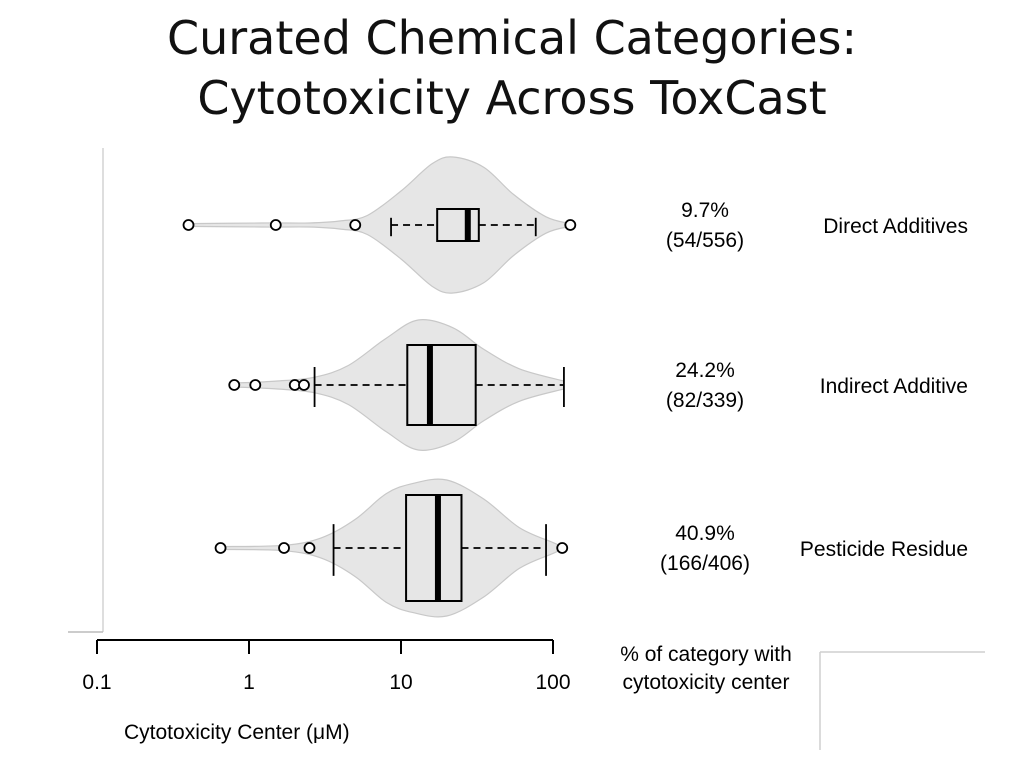  I want to click on right-column-label-line-2: cytotoxicity center, so click(706, 682).